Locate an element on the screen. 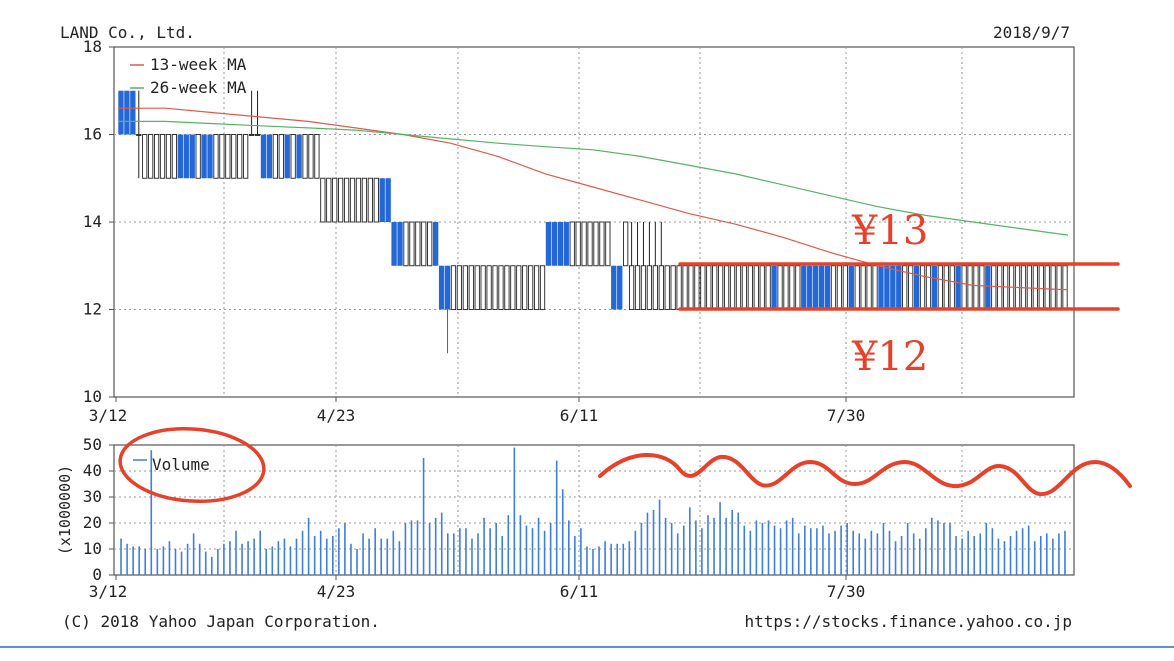 This screenshot has height=661, width=1174. volume-x-axis: 3/12 4/23 6/11 7/30 is located at coordinates (477, 588).